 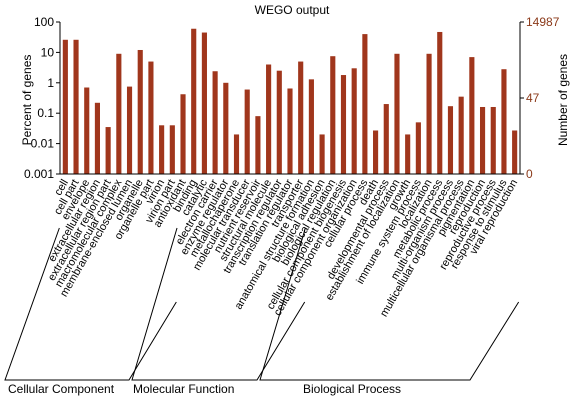 I want to click on right-tick-label: 47, so click(x=533, y=98).